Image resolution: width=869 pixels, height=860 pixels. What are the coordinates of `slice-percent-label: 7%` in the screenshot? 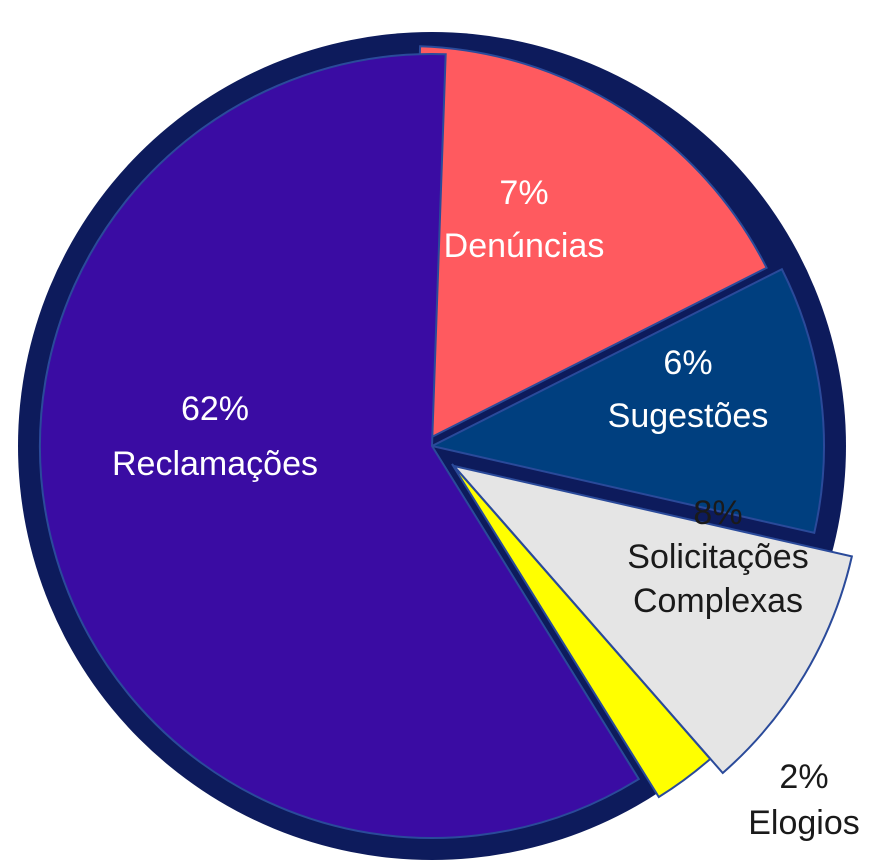 It's located at (523, 193).